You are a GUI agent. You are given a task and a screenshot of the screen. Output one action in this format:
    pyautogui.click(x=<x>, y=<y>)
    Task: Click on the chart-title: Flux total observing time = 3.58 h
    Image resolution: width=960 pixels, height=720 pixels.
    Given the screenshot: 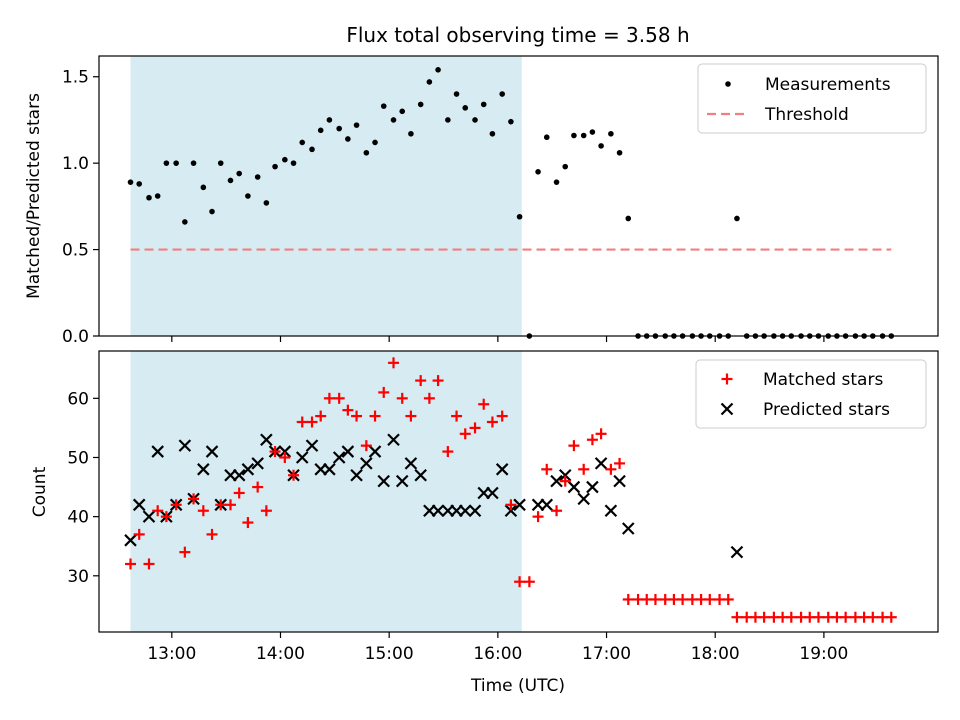 What is the action you would take?
    pyautogui.click(x=517, y=35)
    